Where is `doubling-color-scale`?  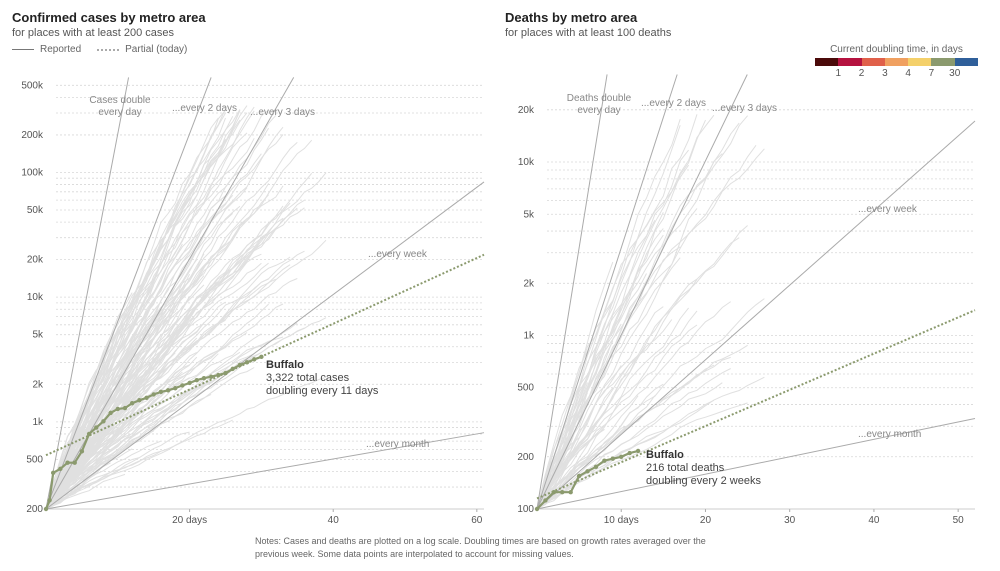
doubling-color-scale is located at coordinates (896, 62).